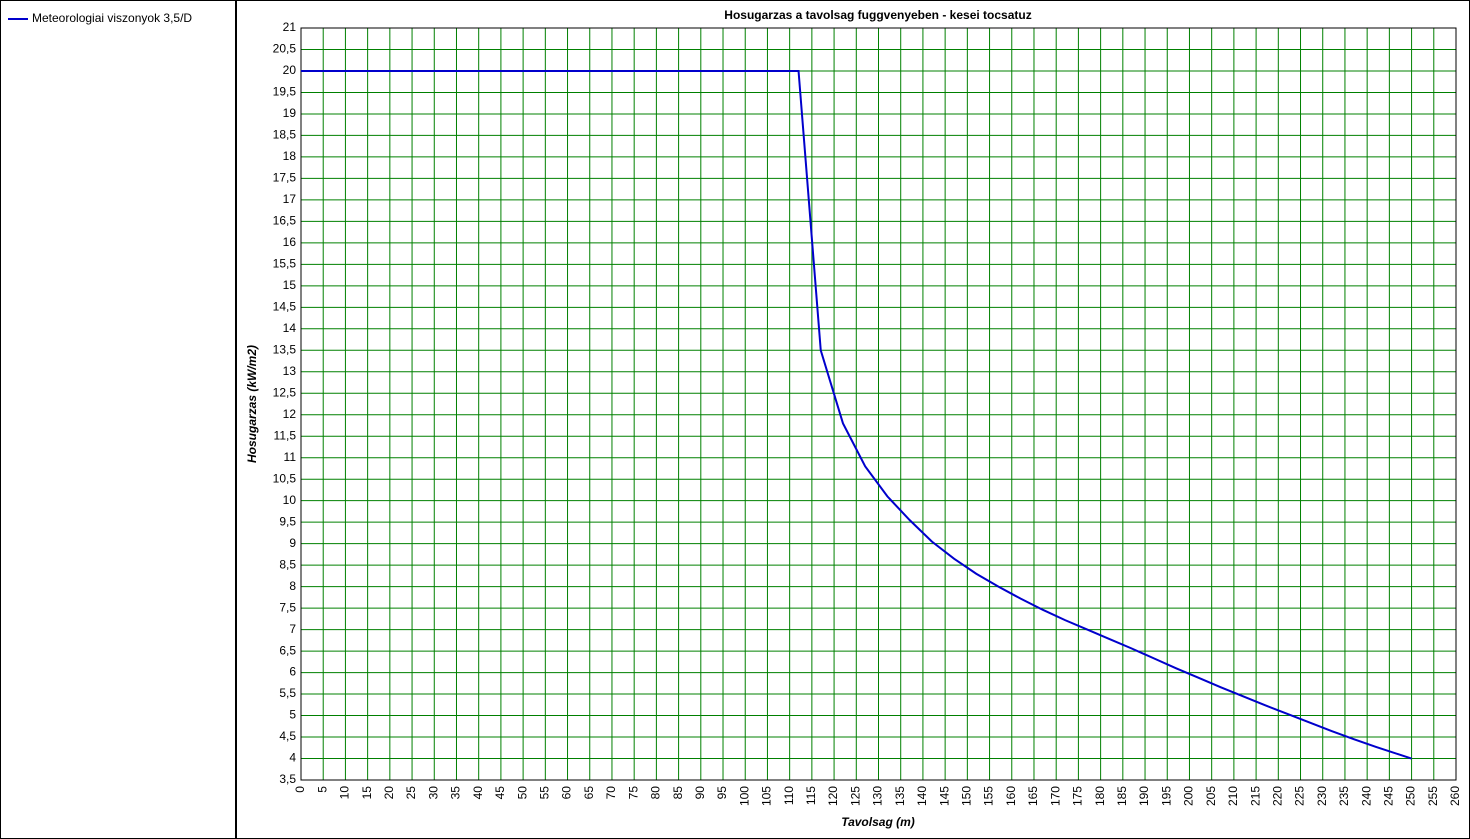 The height and width of the screenshot is (839, 1470). Describe the element at coordinates (290, 70) in the screenshot. I see `y-tick-label: 20` at that location.